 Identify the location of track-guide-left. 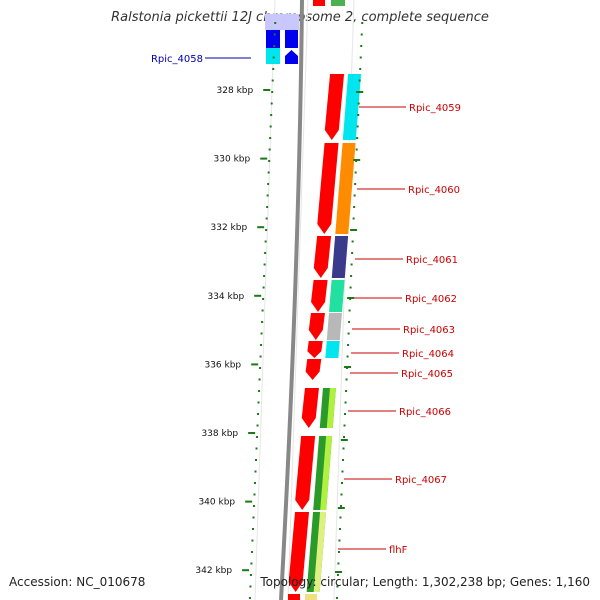
(265, 300).